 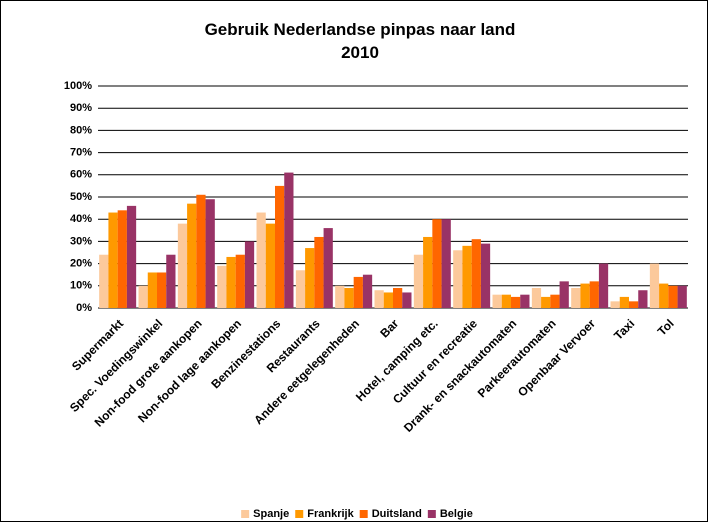 What do you see at coordinates (81, 175) in the screenshot?
I see `y-tick-label: 60%` at bounding box center [81, 175].